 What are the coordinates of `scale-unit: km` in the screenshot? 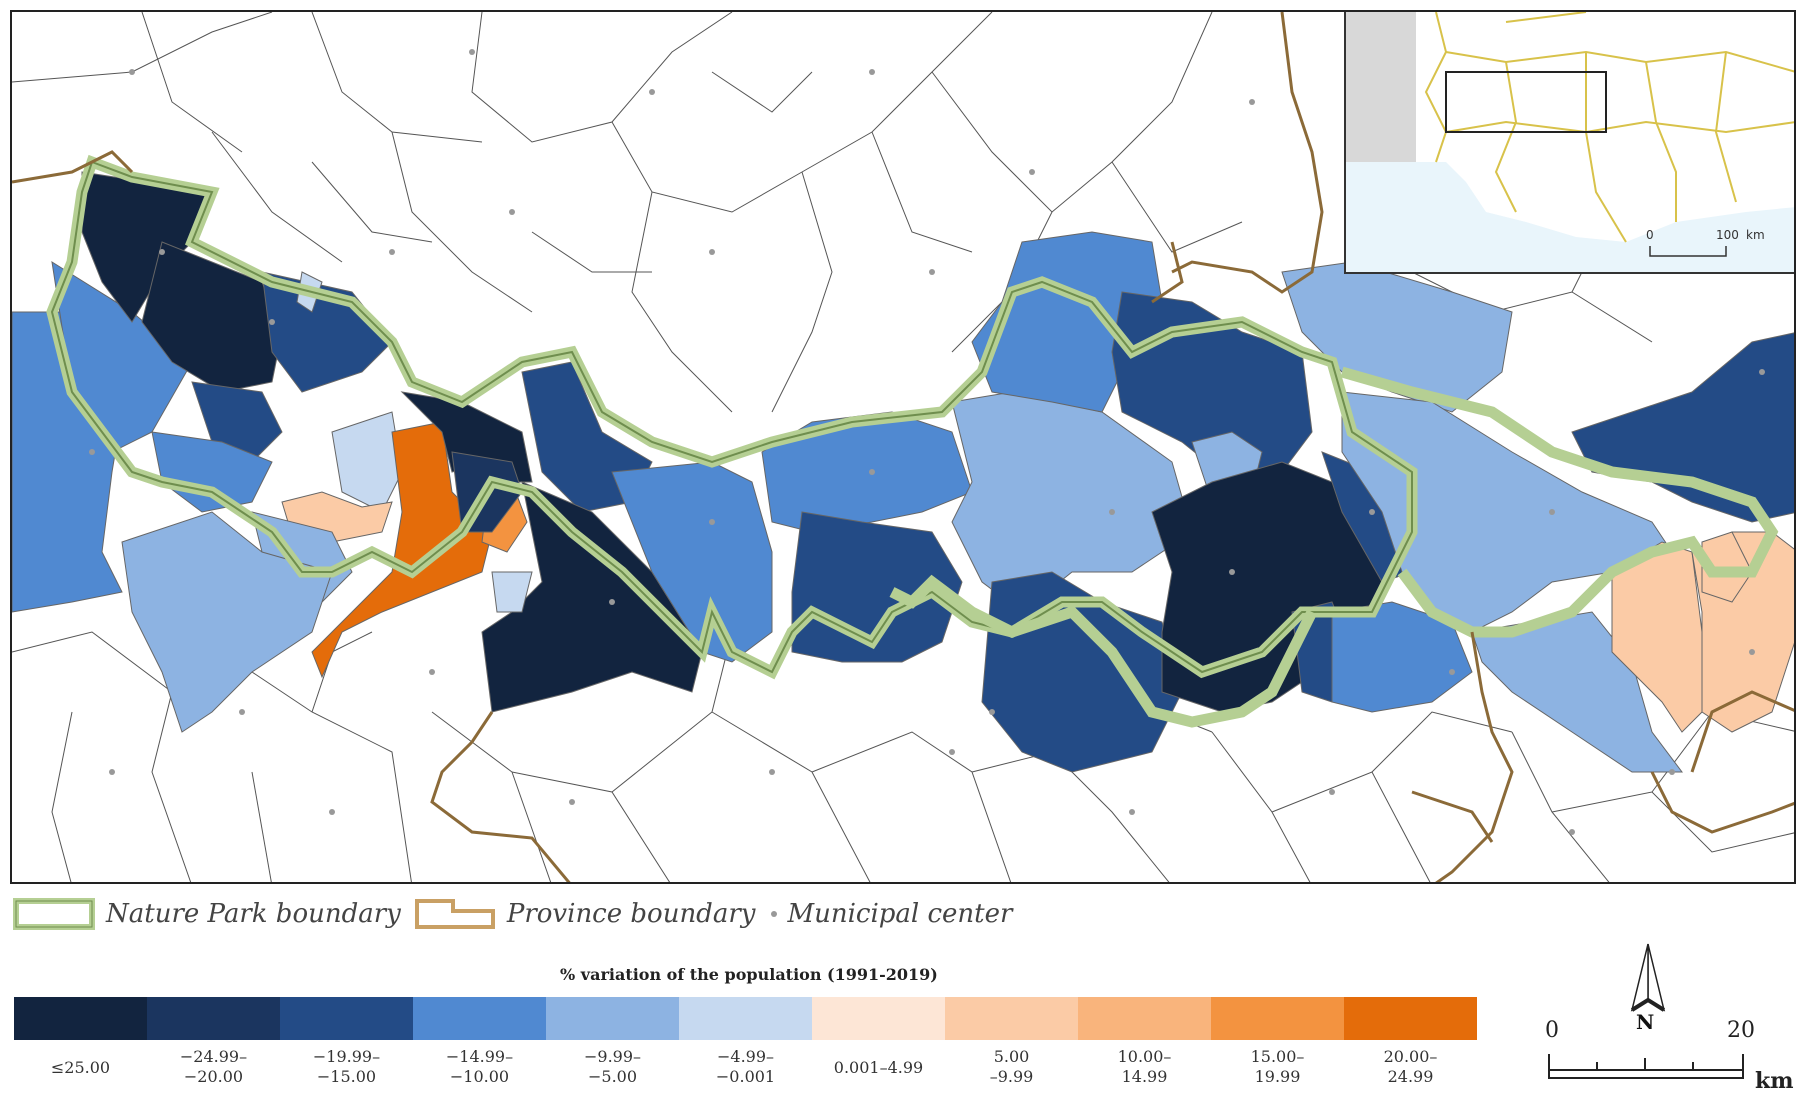 It's located at (1774, 1081).